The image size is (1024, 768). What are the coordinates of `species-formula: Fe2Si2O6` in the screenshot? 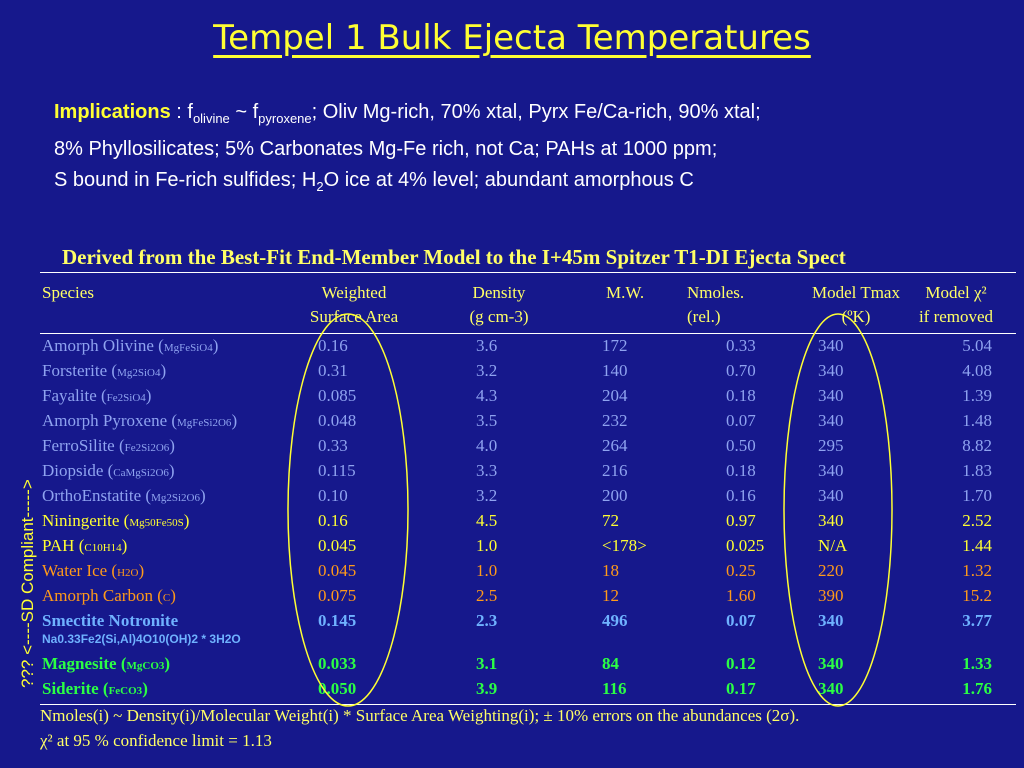 It's located at (147, 448).